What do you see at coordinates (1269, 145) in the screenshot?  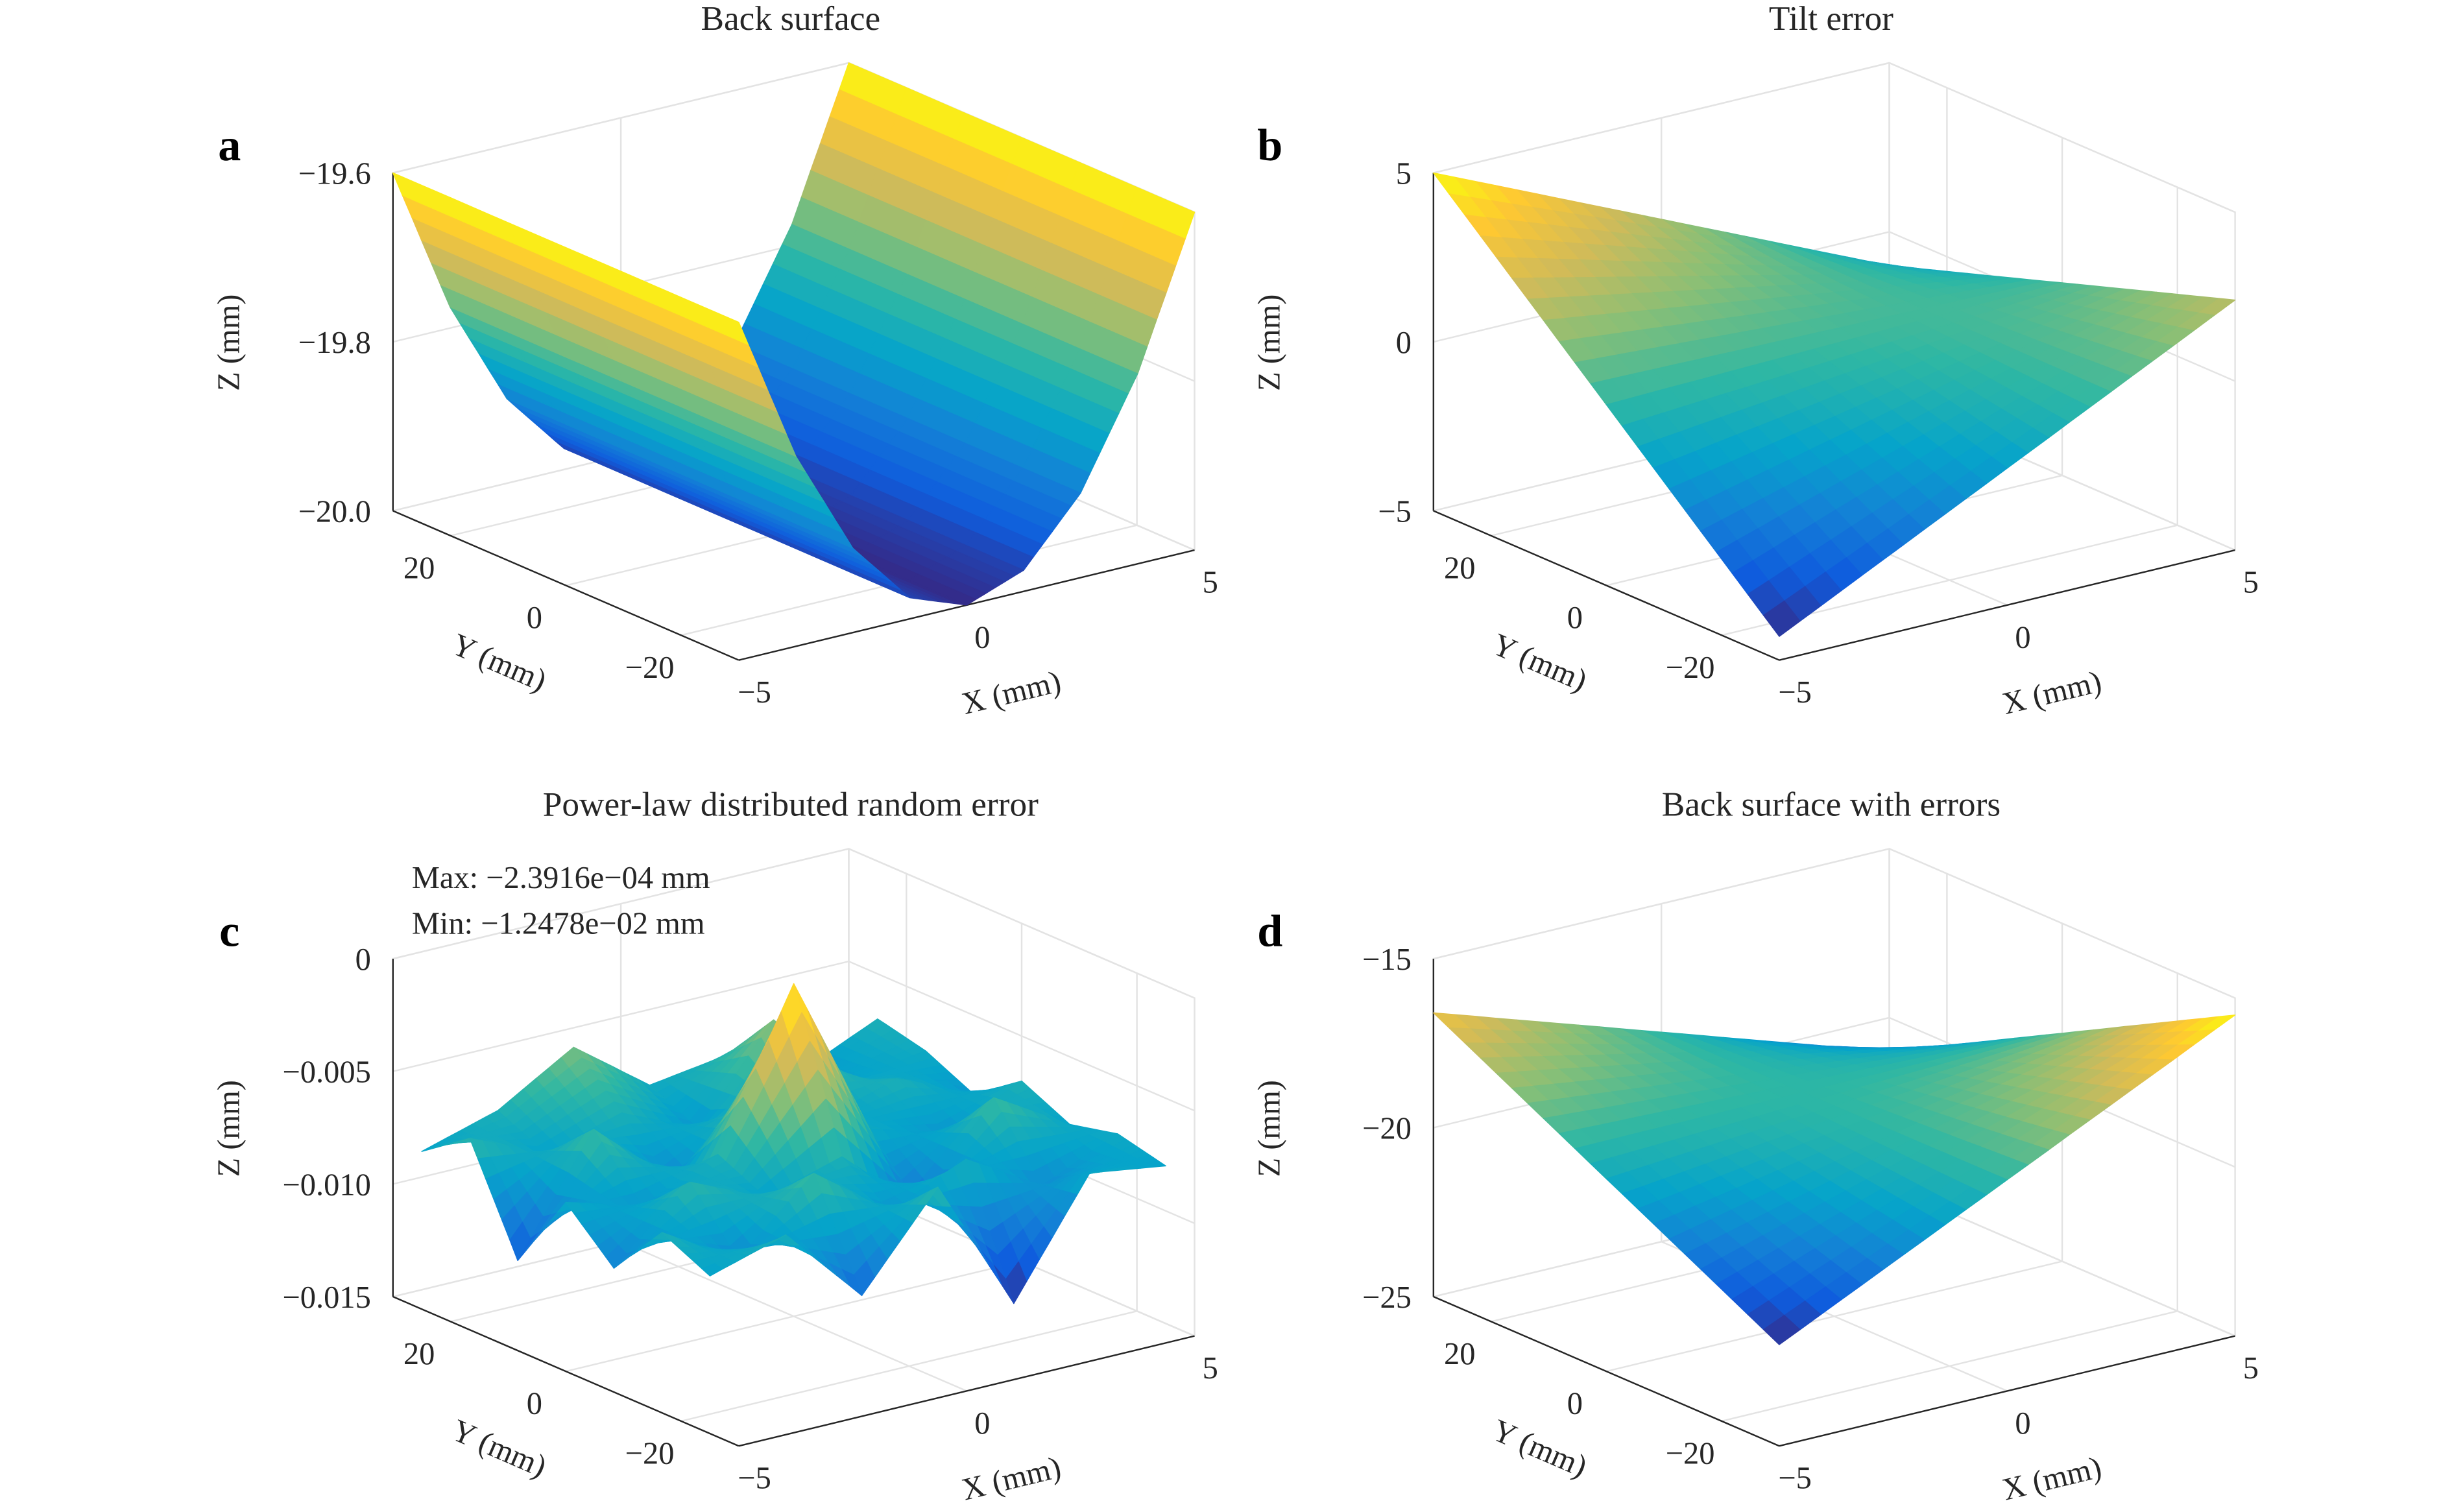 I see `panel-label: b` at bounding box center [1269, 145].